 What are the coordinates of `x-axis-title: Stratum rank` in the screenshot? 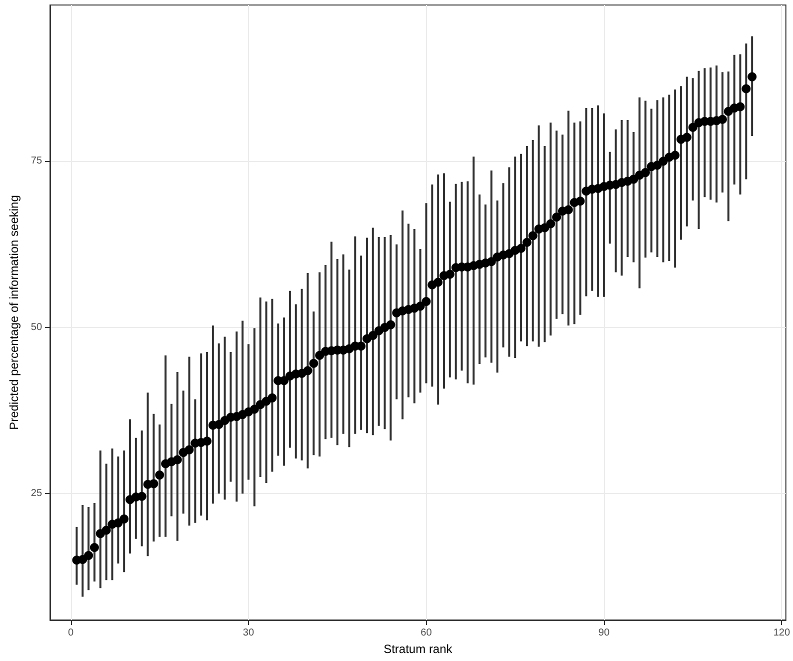 It's located at (419, 649).